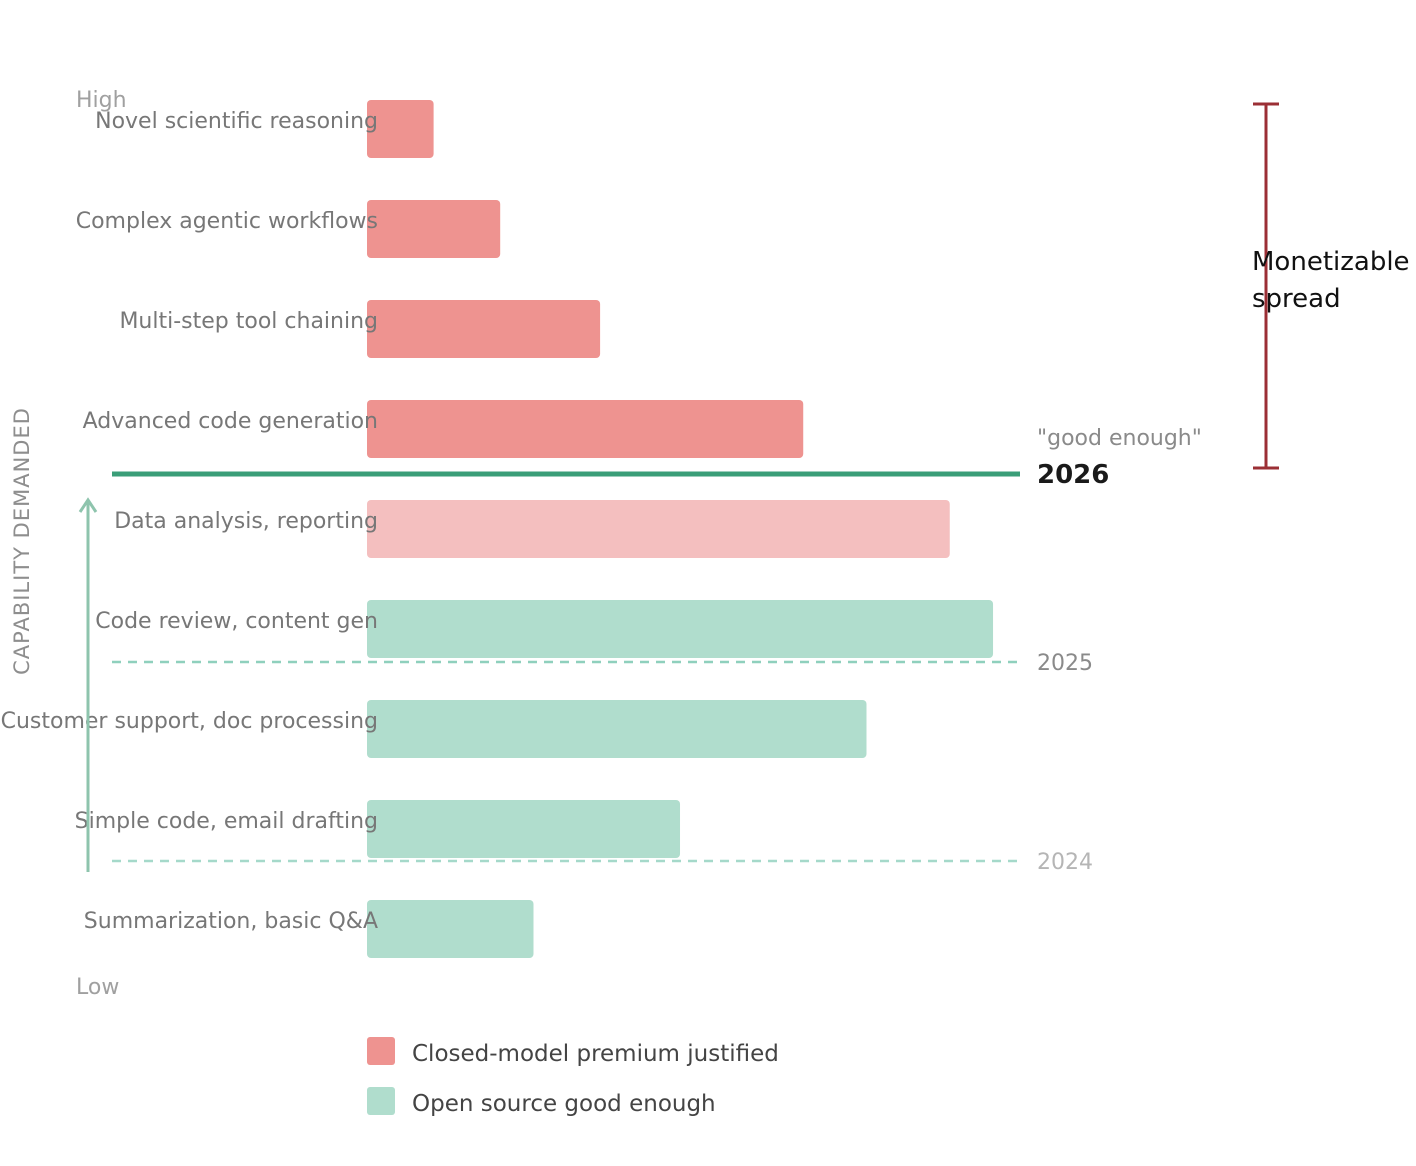 Image resolution: width=1416 pixels, height=1166 pixels. I want to click on legend-label-open: Open source good enough, so click(564, 1104).